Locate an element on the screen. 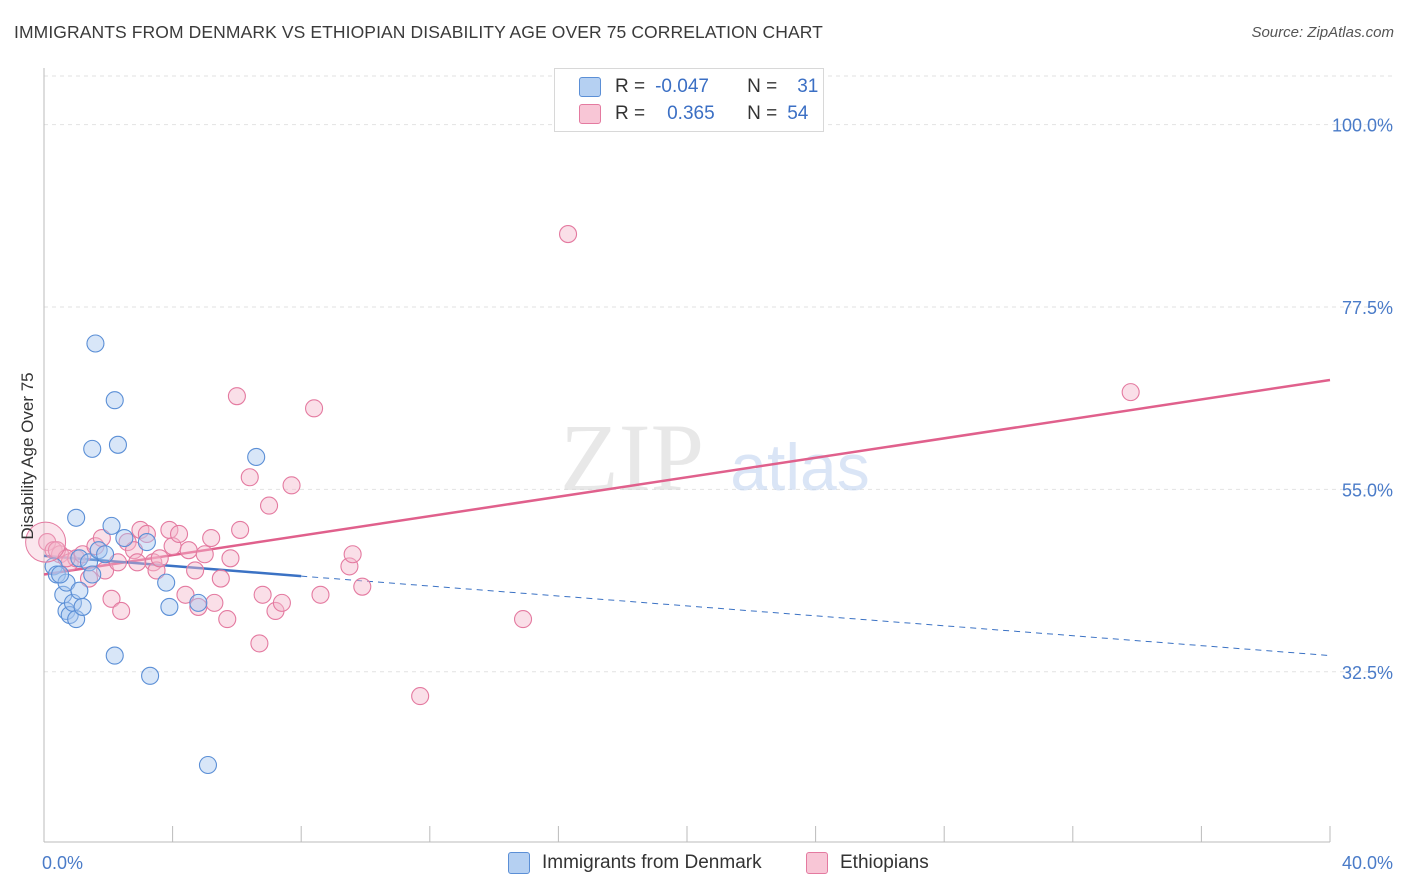  source-label: Source: ZipAtlas.com is located at coordinates (1322, 32).